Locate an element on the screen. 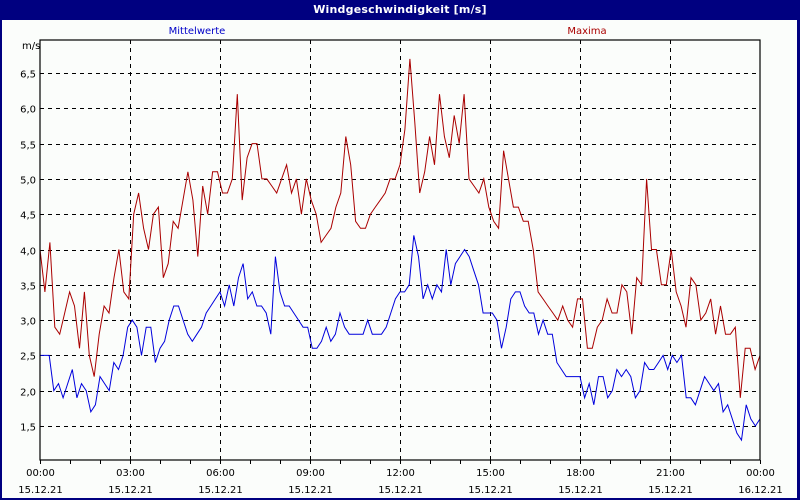 The width and height of the screenshot is (800, 500). legend-maxima: Maxima is located at coordinates (586, 31).